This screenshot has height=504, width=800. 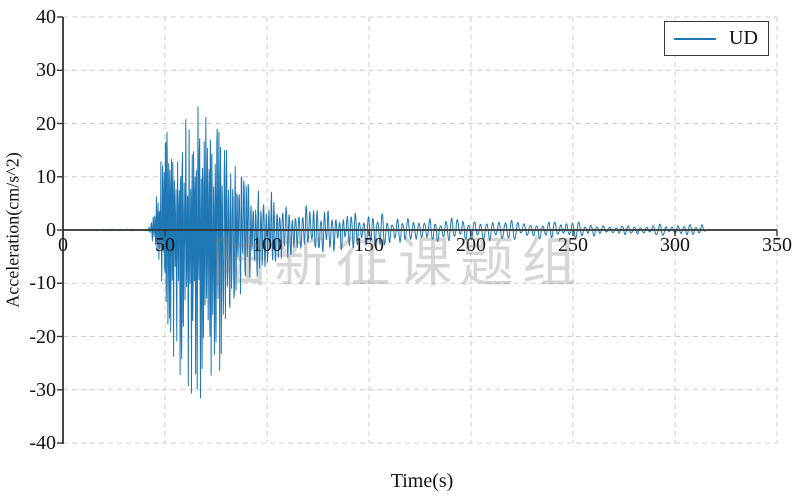 What do you see at coordinates (675, 245) in the screenshot?
I see `x-tick-label: 300` at bounding box center [675, 245].